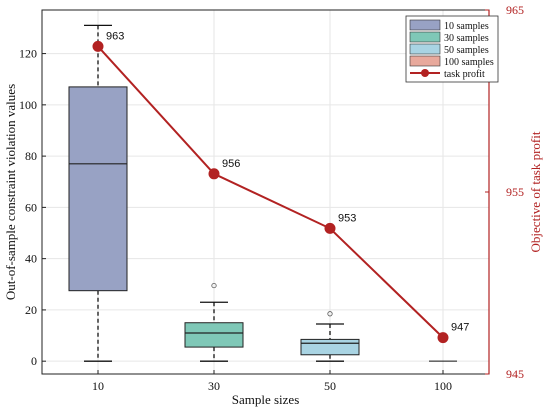 Image resolution: width=550 pixels, height=411 pixels. I want to click on left-tick-label: 60, so click(31, 207).